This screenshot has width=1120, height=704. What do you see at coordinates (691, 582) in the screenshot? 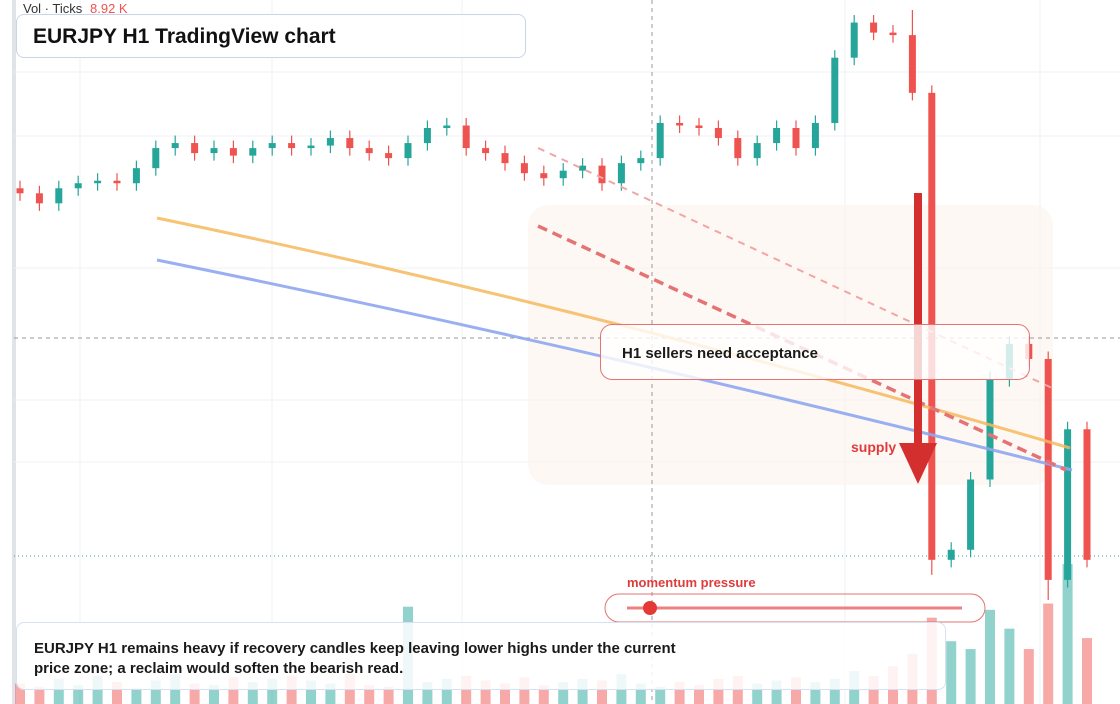
I see `meter-label: momentum pressure` at bounding box center [691, 582].